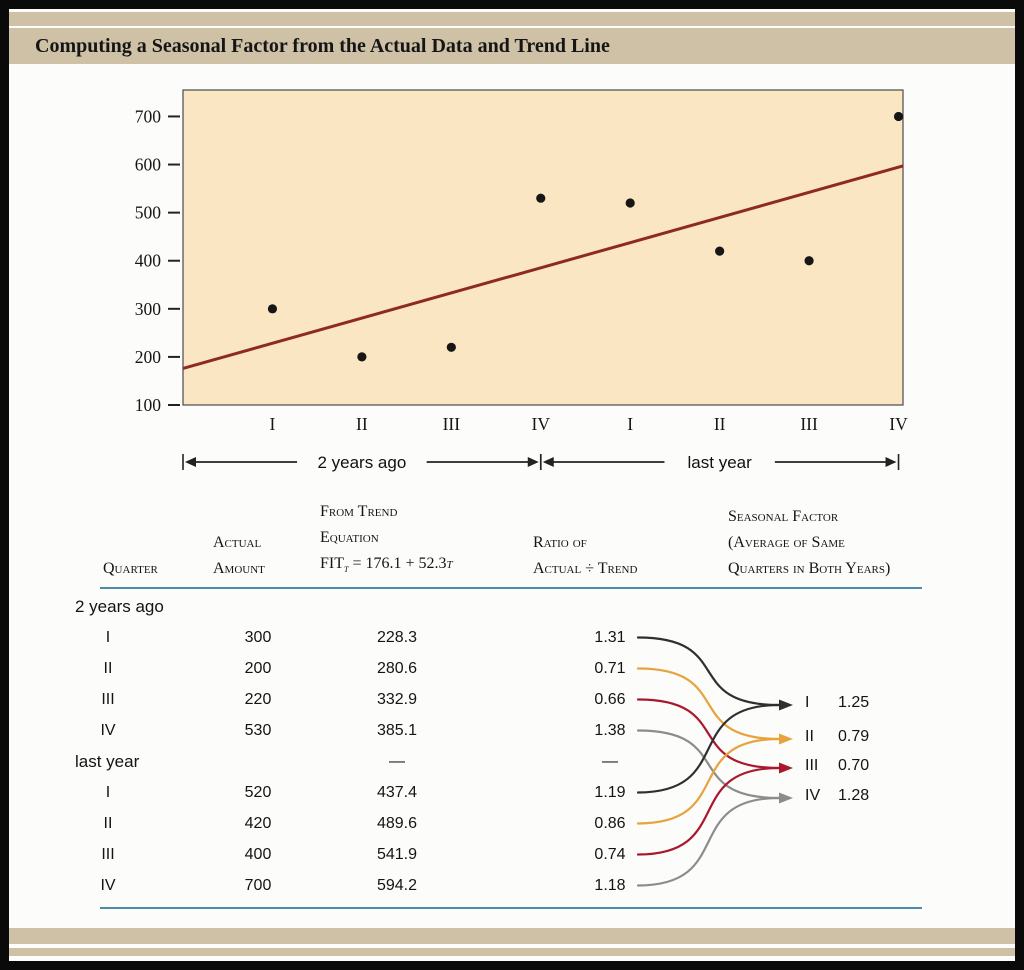 The image size is (1024, 970). I want to click on decorative-strip-top, so click(512, 19).